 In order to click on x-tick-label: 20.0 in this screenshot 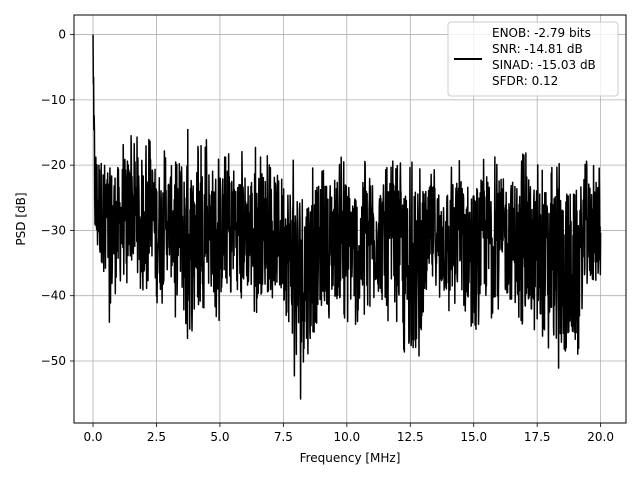, I will do `click(600, 437)`.